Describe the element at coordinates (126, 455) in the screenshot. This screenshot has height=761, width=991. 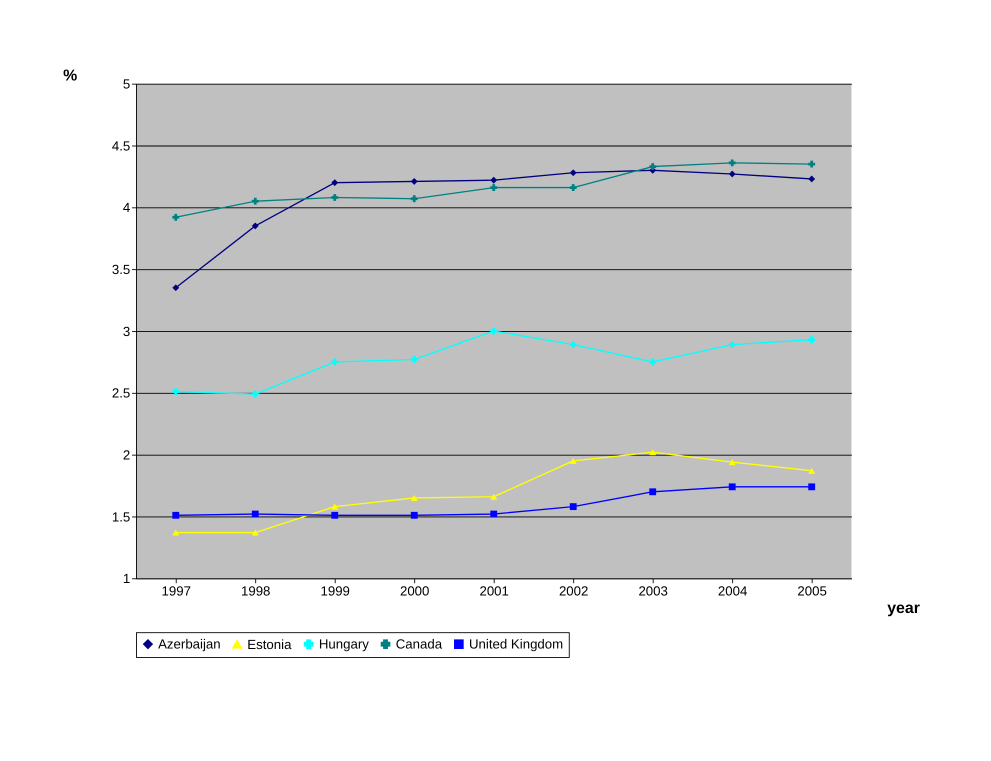
I see `y-tick-label: 2` at that location.